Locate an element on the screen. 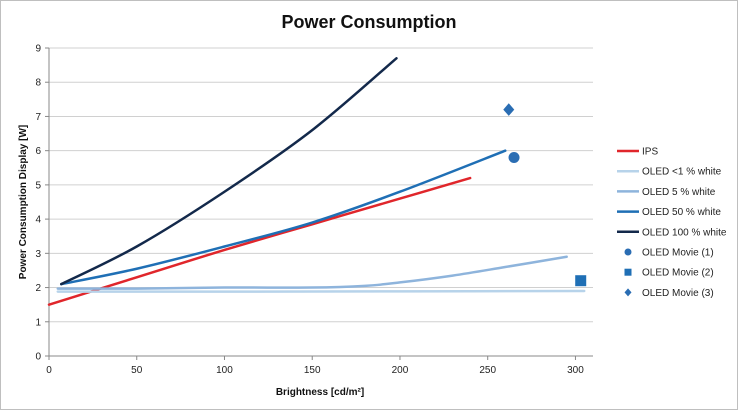  y-tick-label-8: 8 is located at coordinates (38, 83).